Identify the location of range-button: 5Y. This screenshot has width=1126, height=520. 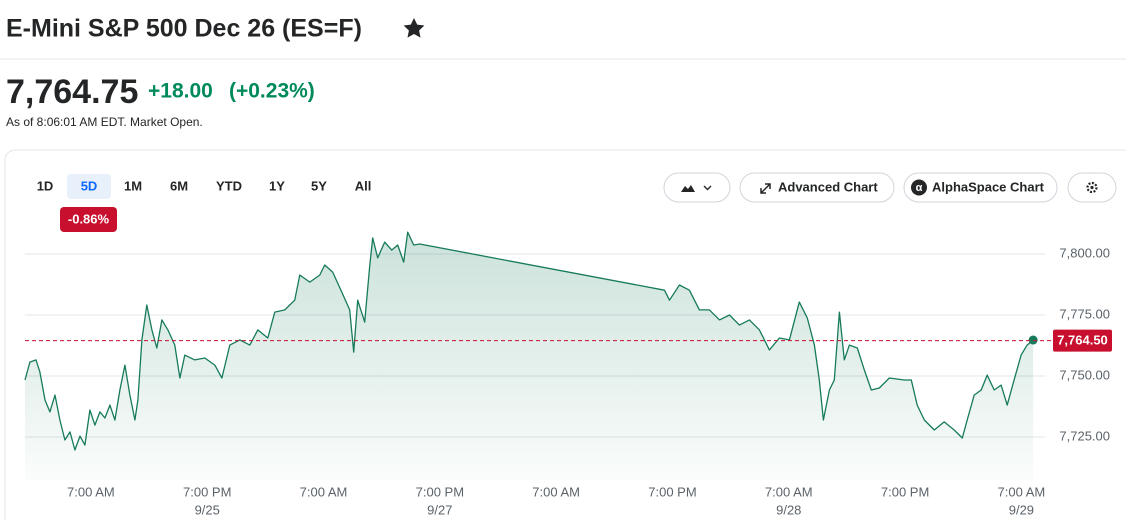
(319, 185).